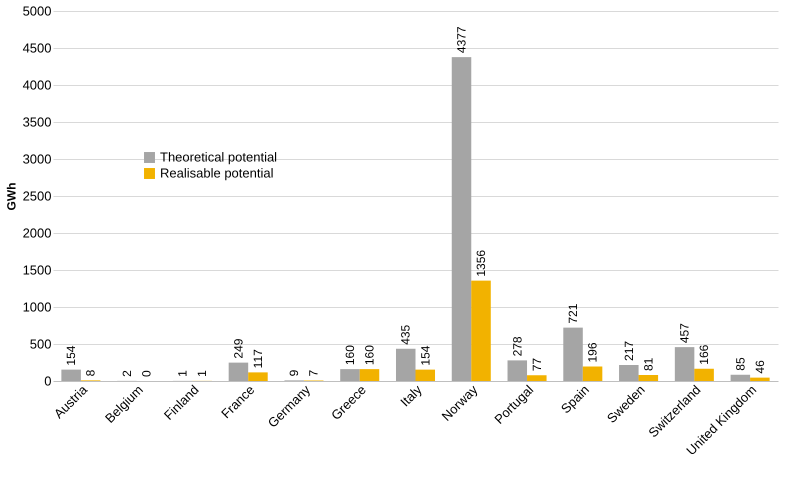 This screenshot has width=811, height=484. Describe the element at coordinates (37, 233) in the screenshot. I see `y-tick-label: 2000` at that location.